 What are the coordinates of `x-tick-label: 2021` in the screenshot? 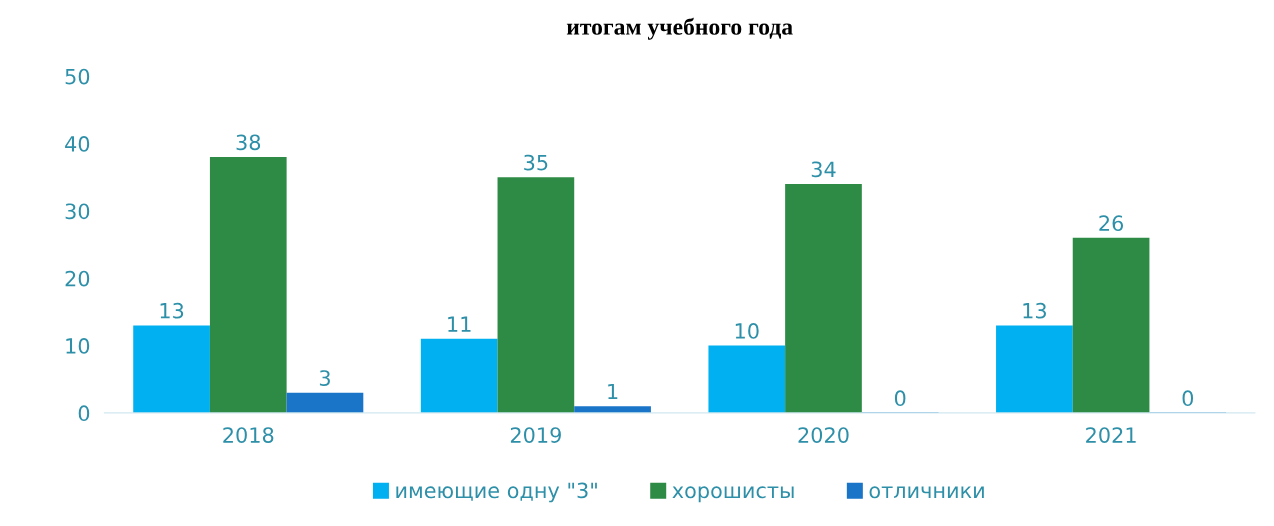 It's located at (1111, 435).